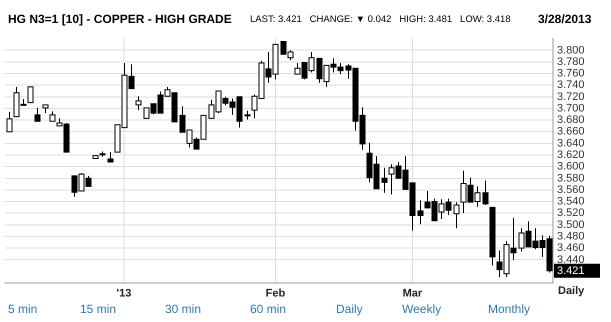 The height and width of the screenshot is (322, 611). I want to click on y-tick-label: 3.560, so click(571, 190).